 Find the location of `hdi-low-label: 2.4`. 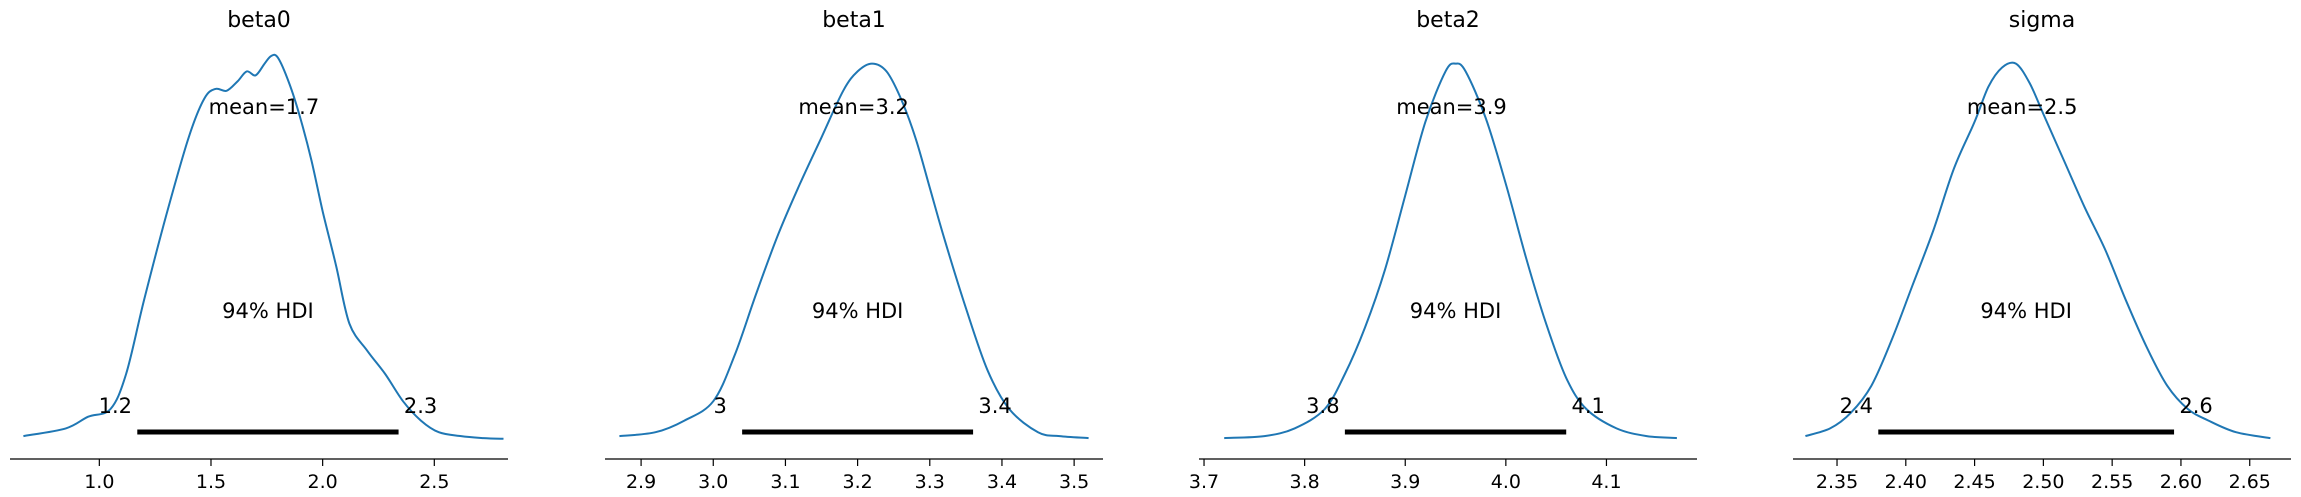

hdi-low-label: 2.4 is located at coordinates (1856, 406).